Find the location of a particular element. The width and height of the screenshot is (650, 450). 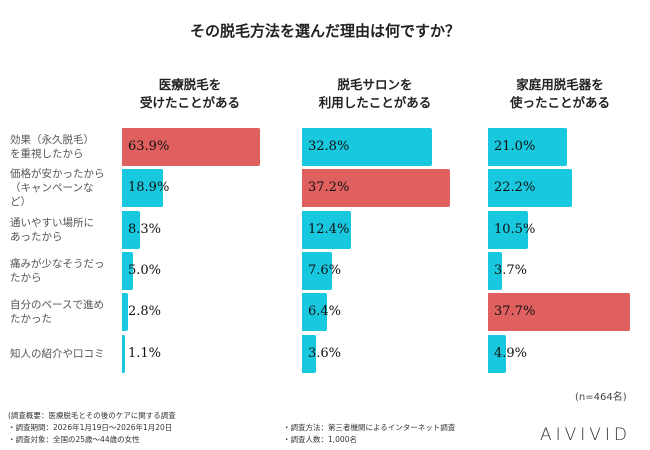

column-header-line: 使ったことがある is located at coordinates (559, 102).